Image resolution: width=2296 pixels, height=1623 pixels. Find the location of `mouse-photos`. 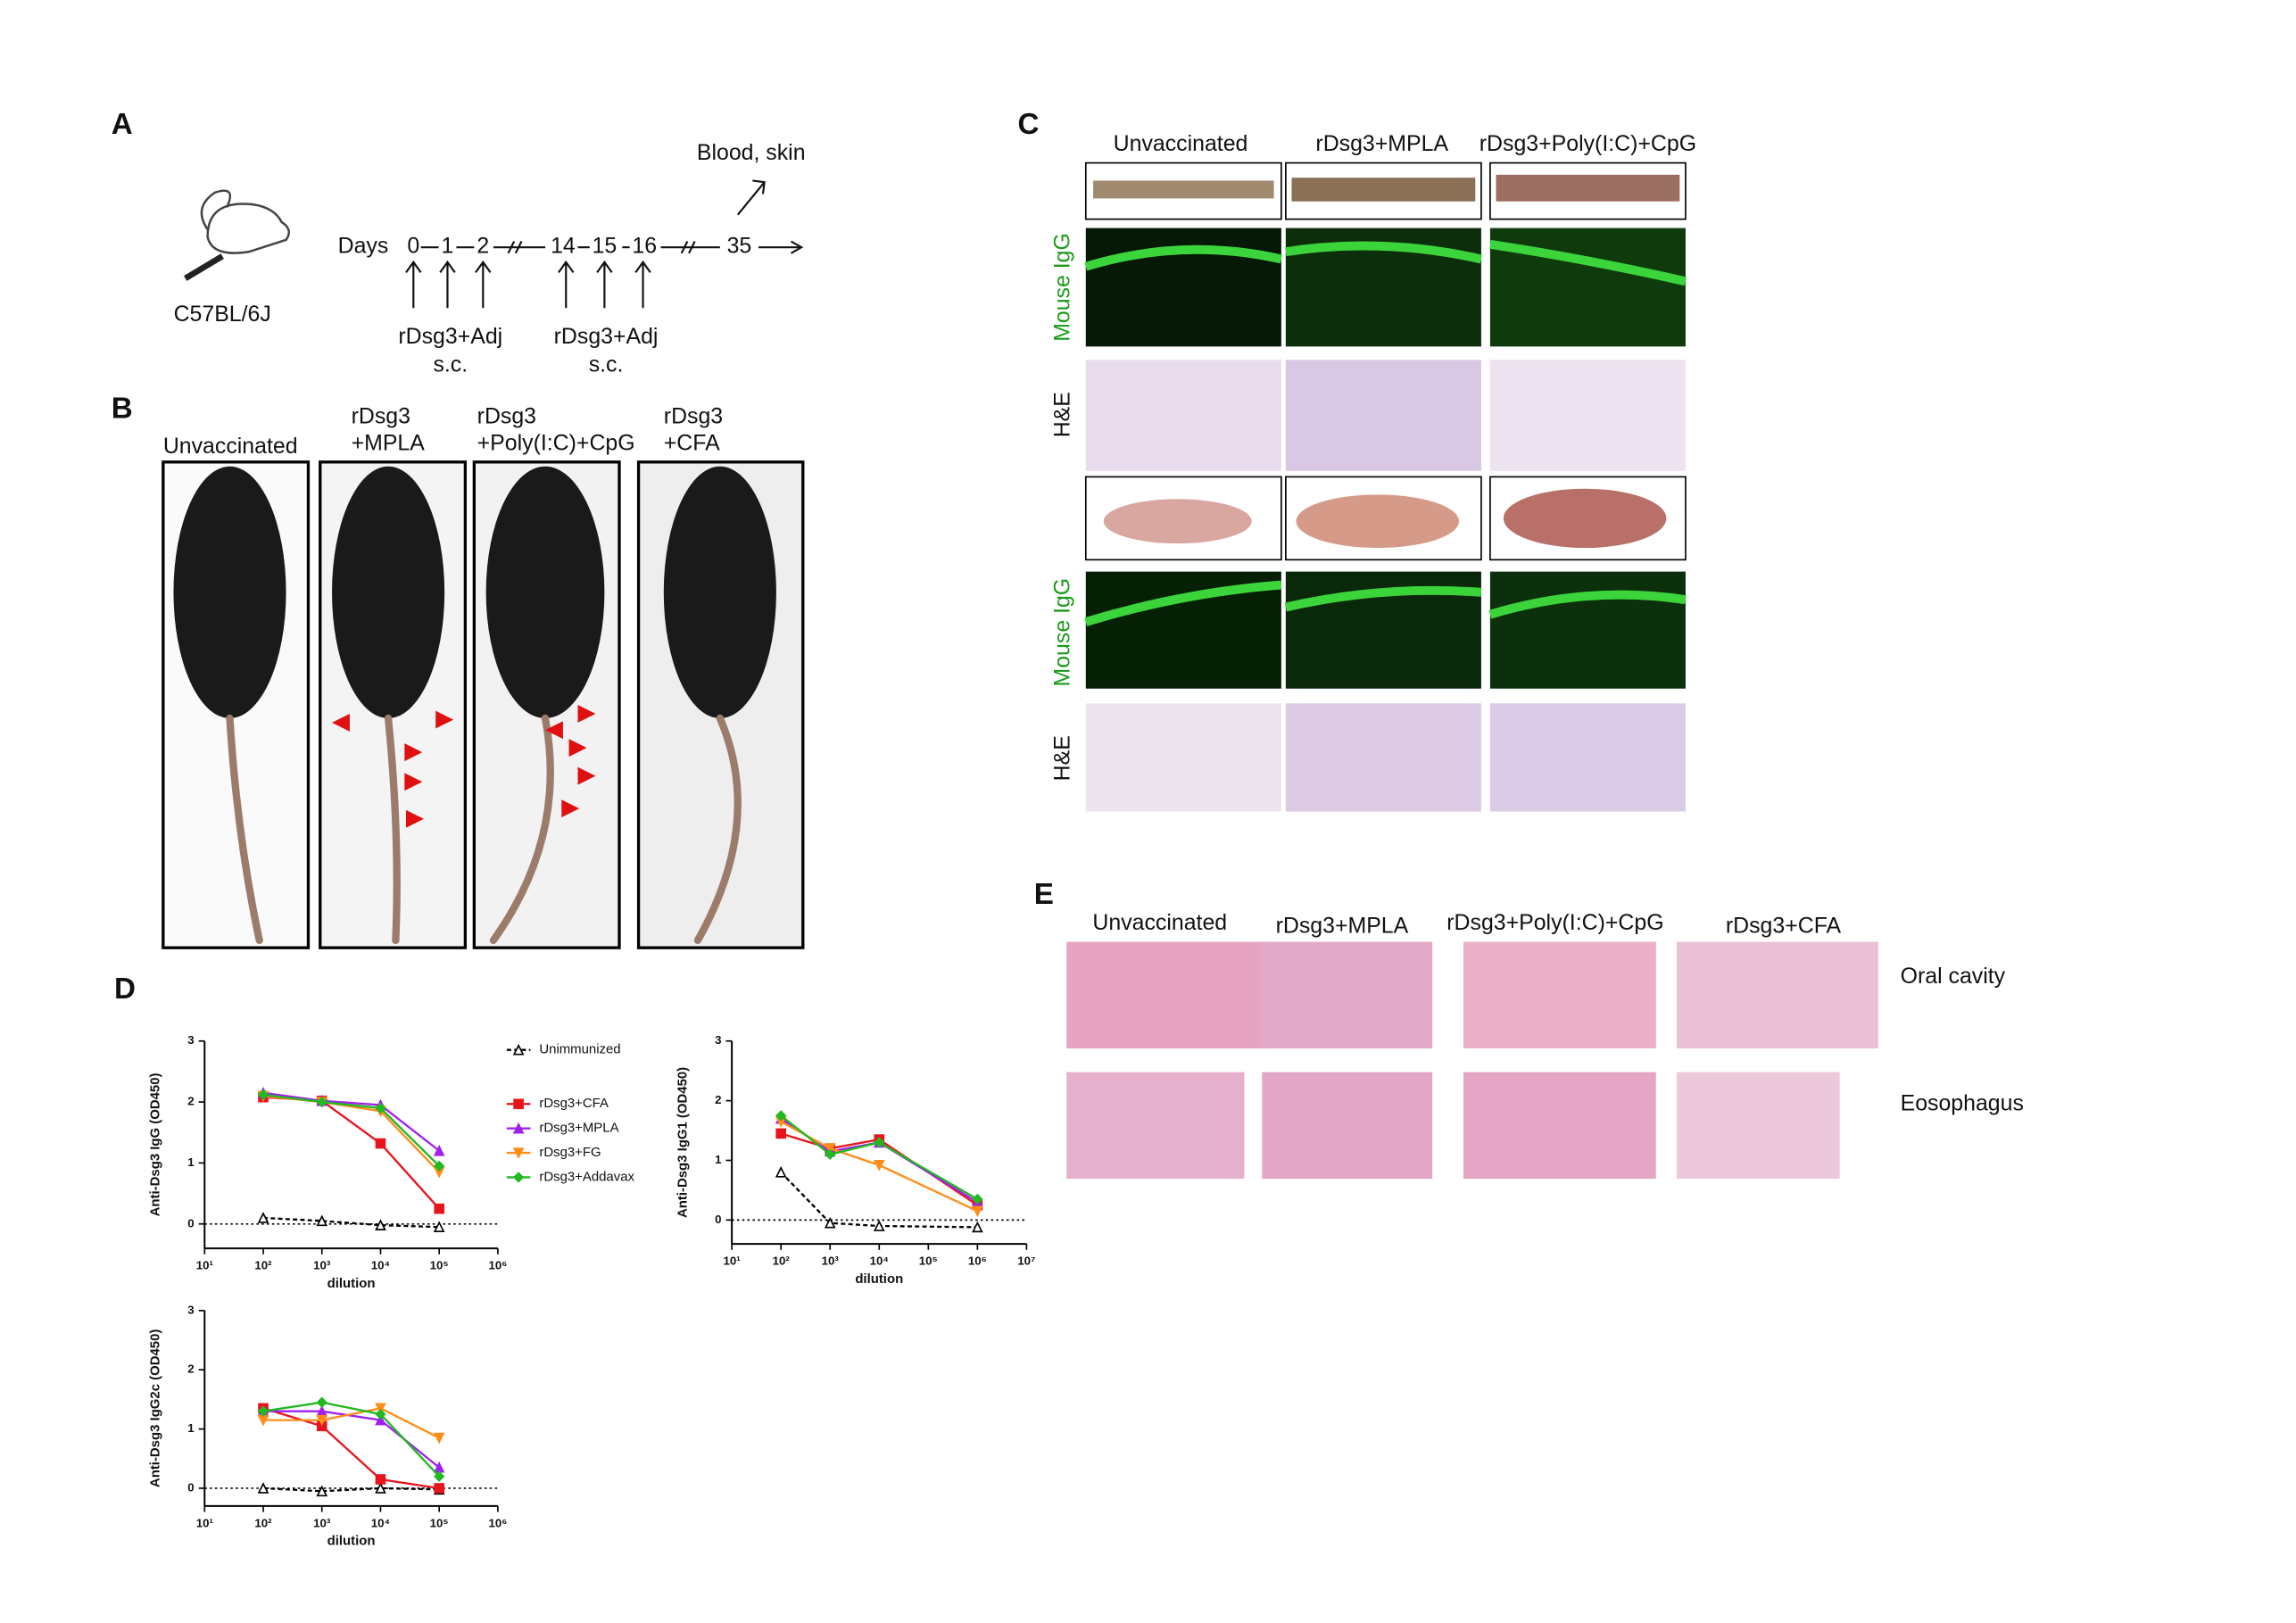

mouse-photos is located at coordinates (483, 704).